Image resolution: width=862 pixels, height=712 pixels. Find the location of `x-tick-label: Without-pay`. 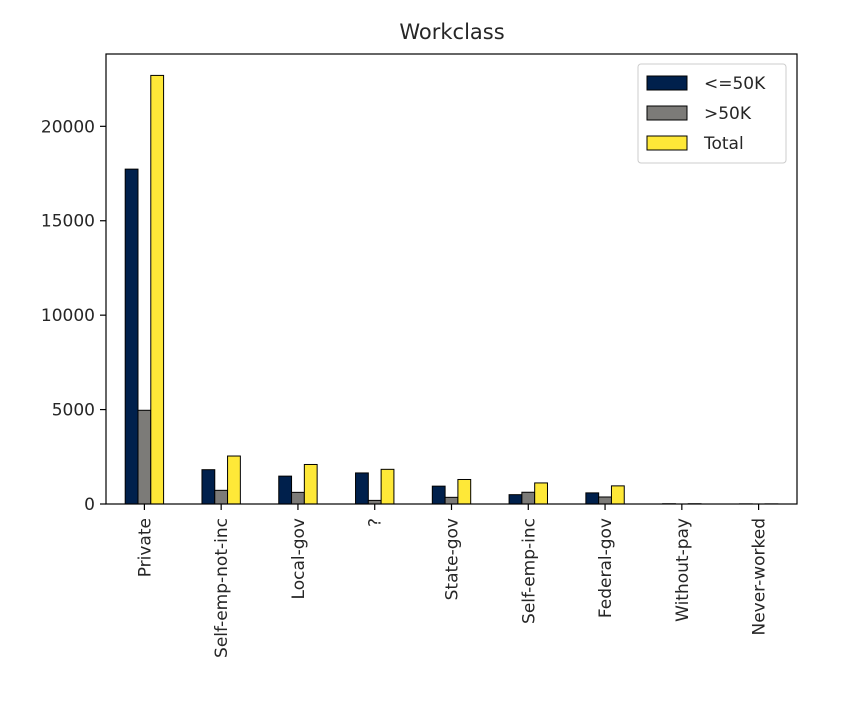

x-tick-label: Without-pay is located at coordinates (683, 570).